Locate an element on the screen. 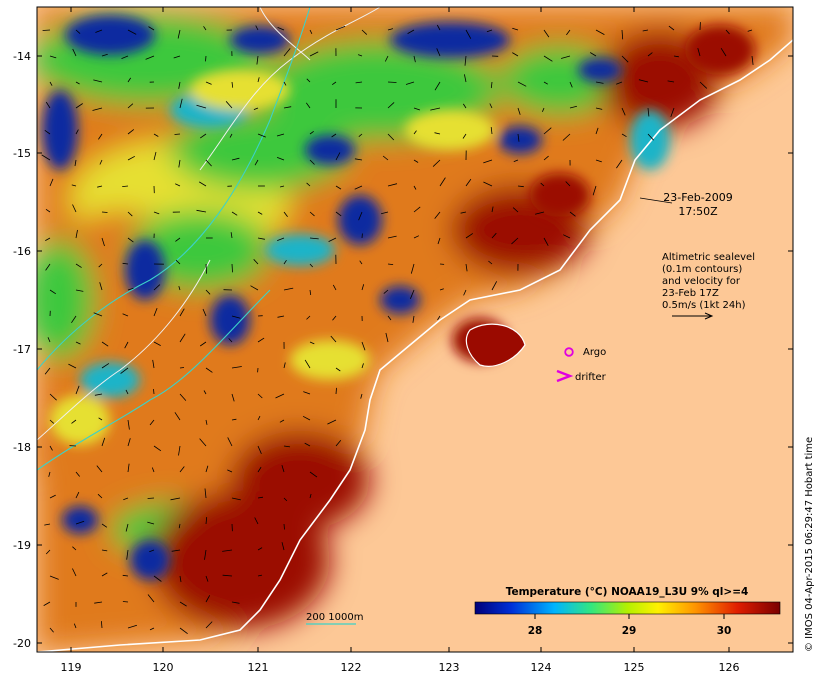  lon-tick-label: 122 is located at coordinates (351, 667).